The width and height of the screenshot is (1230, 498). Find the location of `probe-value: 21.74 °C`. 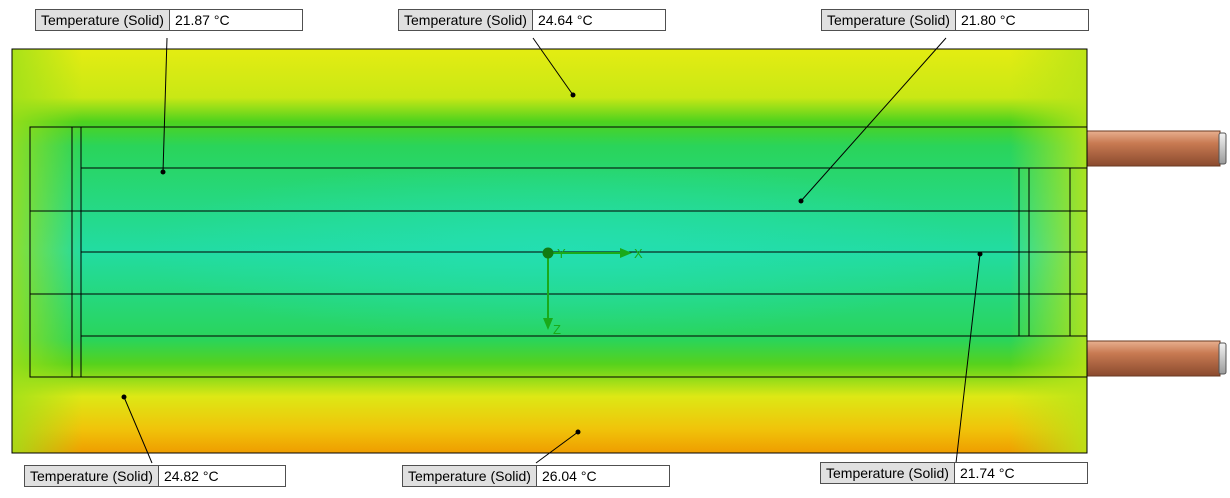

probe-value: 21.74 °C is located at coordinates (987, 473).